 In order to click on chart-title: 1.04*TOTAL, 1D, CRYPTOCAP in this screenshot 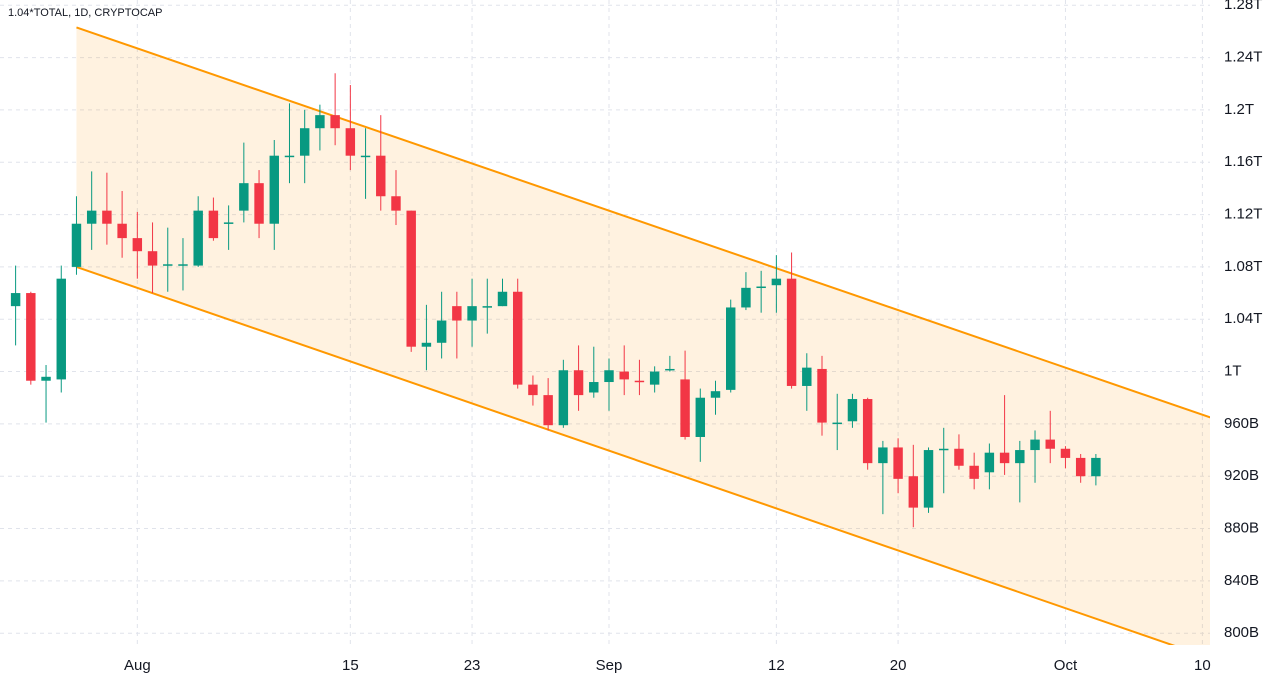, I will do `click(85, 13)`.